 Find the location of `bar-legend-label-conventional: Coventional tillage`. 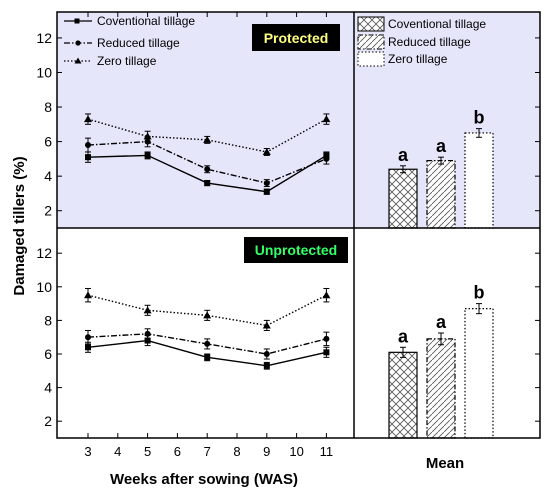

bar-legend-label-conventional: Coventional tillage is located at coordinates (437, 24).